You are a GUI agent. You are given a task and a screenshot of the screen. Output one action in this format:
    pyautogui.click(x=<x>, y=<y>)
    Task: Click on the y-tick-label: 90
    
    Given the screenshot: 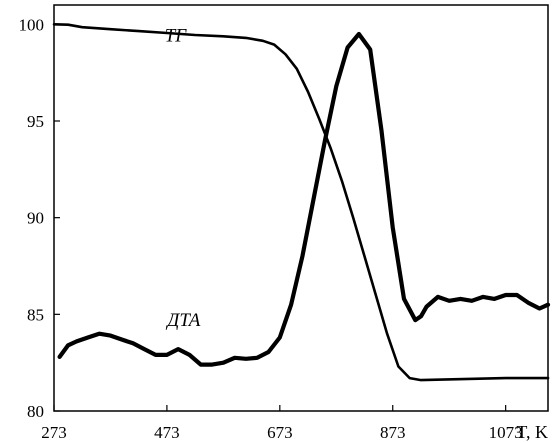 What is the action you would take?
    pyautogui.click(x=35, y=218)
    